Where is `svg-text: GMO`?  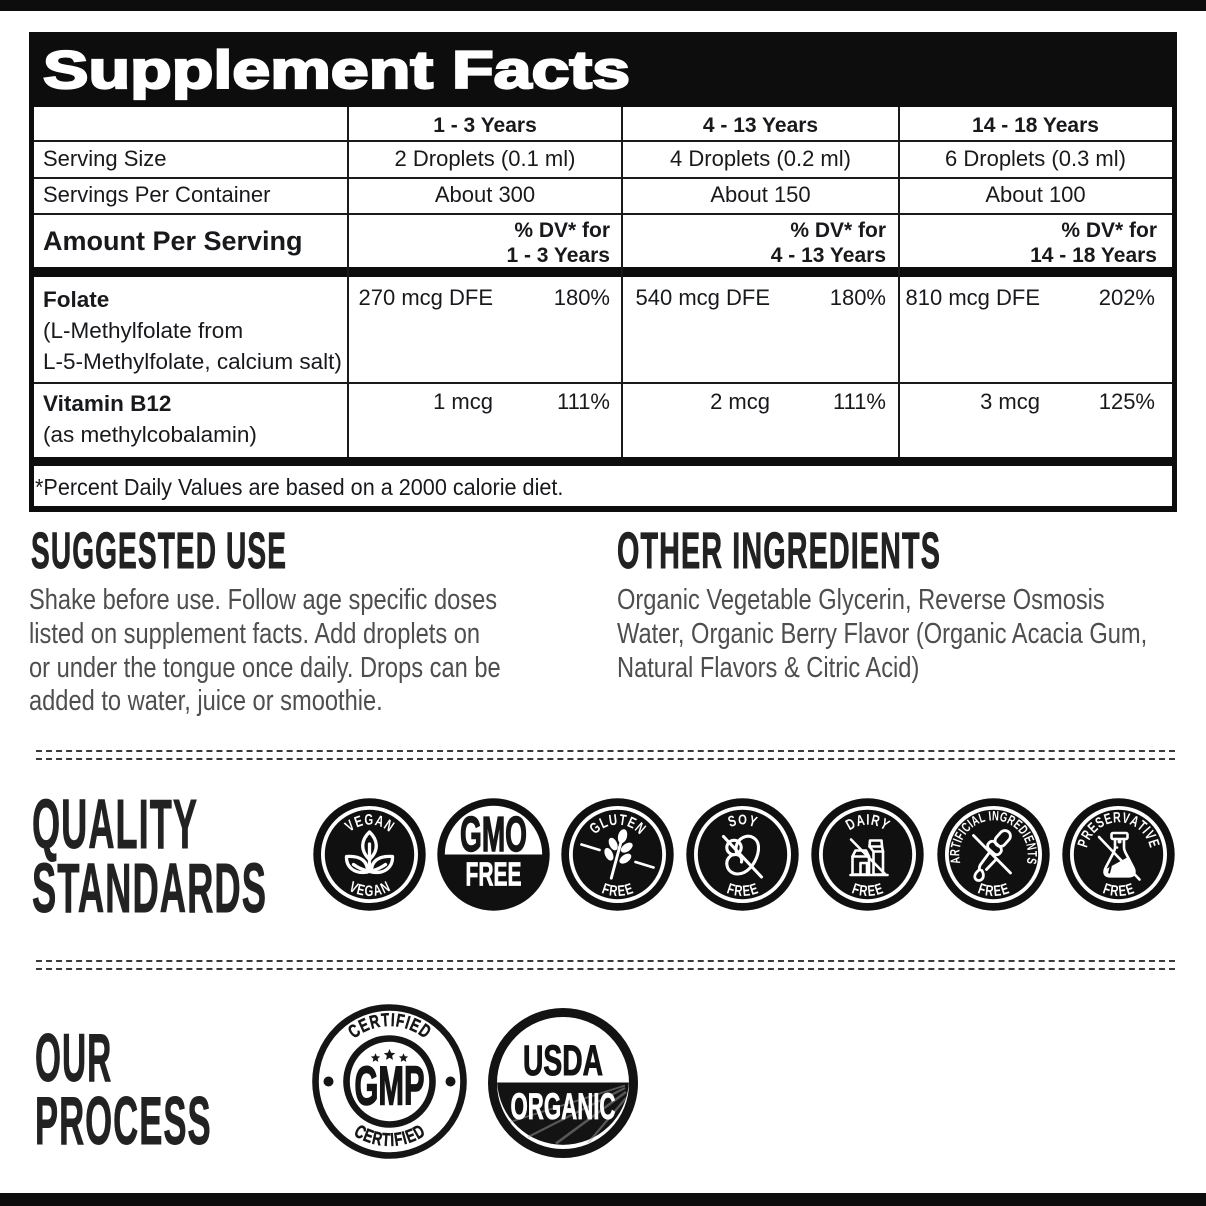
svg-text: GMO is located at coordinates (493, 835).